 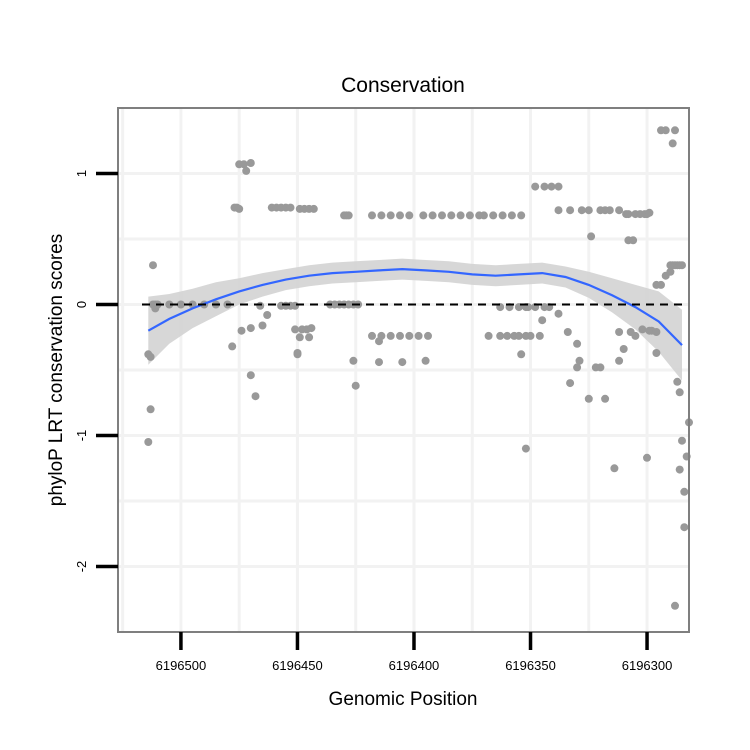 What do you see at coordinates (414, 665) in the screenshot?
I see `x-tick-label: 6196400` at bounding box center [414, 665].